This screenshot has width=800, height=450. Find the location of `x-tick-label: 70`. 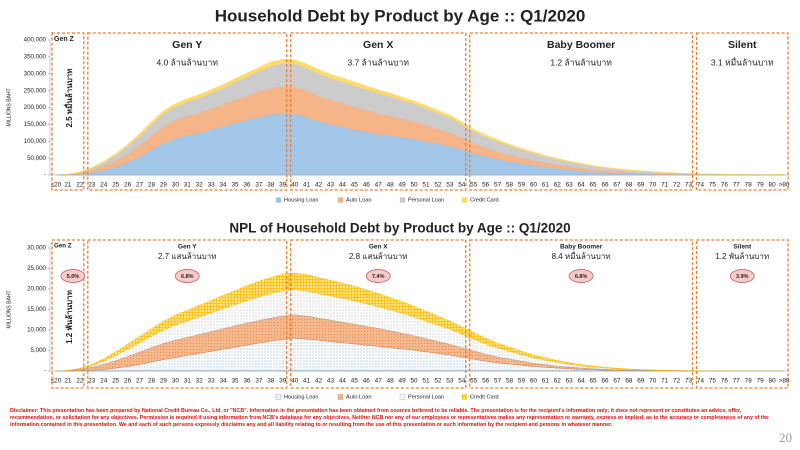

x-tick-label: 70 is located at coordinates (653, 185).